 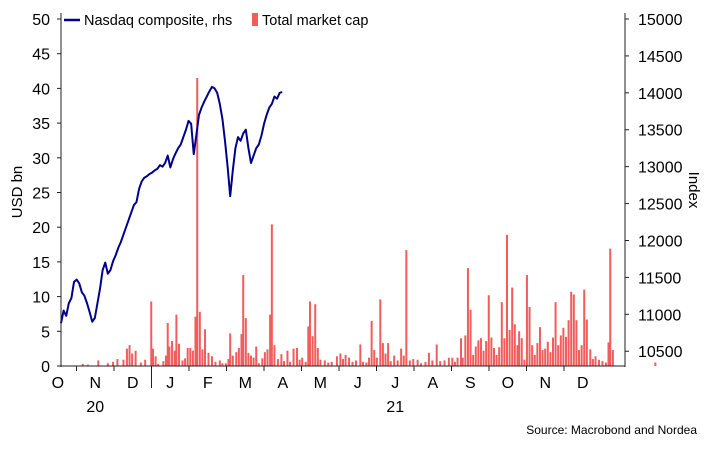 What do you see at coordinates (41, 89) in the screenshot?
I see `y-left-tick-label: 40` at bounding box center [41, 89].